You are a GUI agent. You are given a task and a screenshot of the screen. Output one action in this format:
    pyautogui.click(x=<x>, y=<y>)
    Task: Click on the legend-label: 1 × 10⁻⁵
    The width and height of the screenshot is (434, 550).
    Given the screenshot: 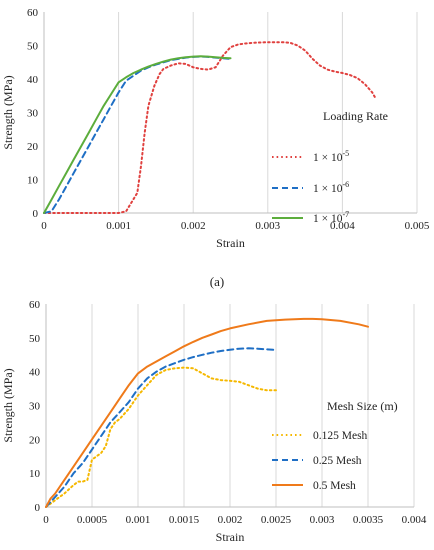 What is the action you would take?
    pyautogui.click(x=331, y=156)
    